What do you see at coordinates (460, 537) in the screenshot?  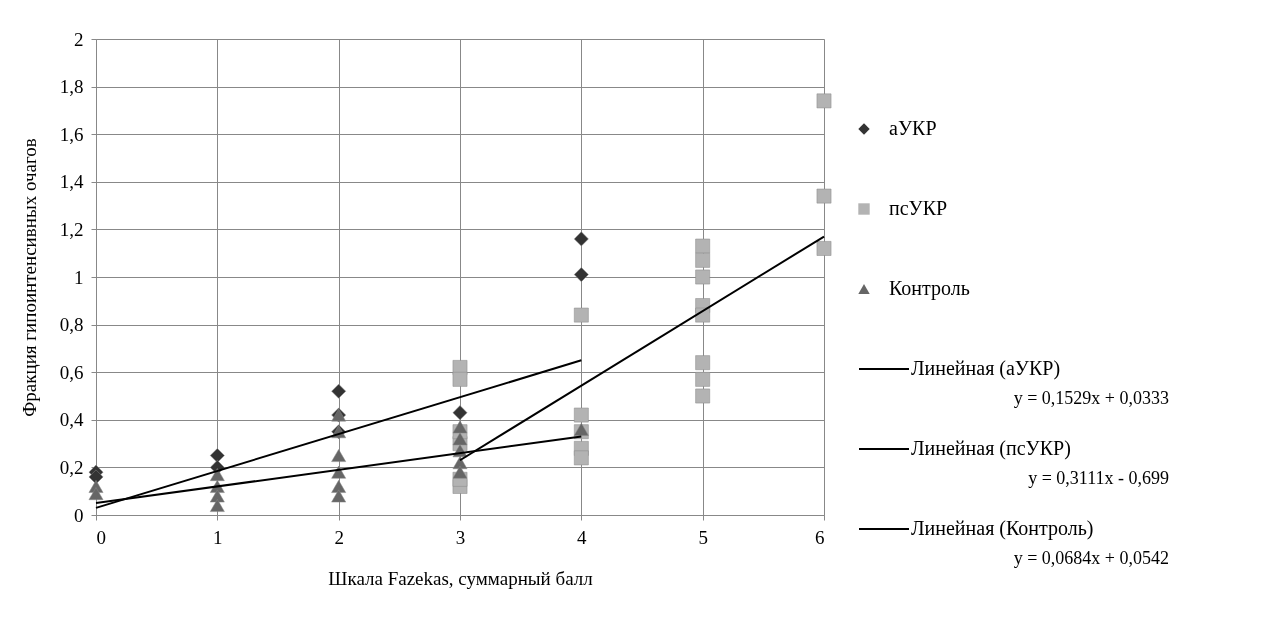 I see `x-tick-label: 3` at bounding box center [460, 537].